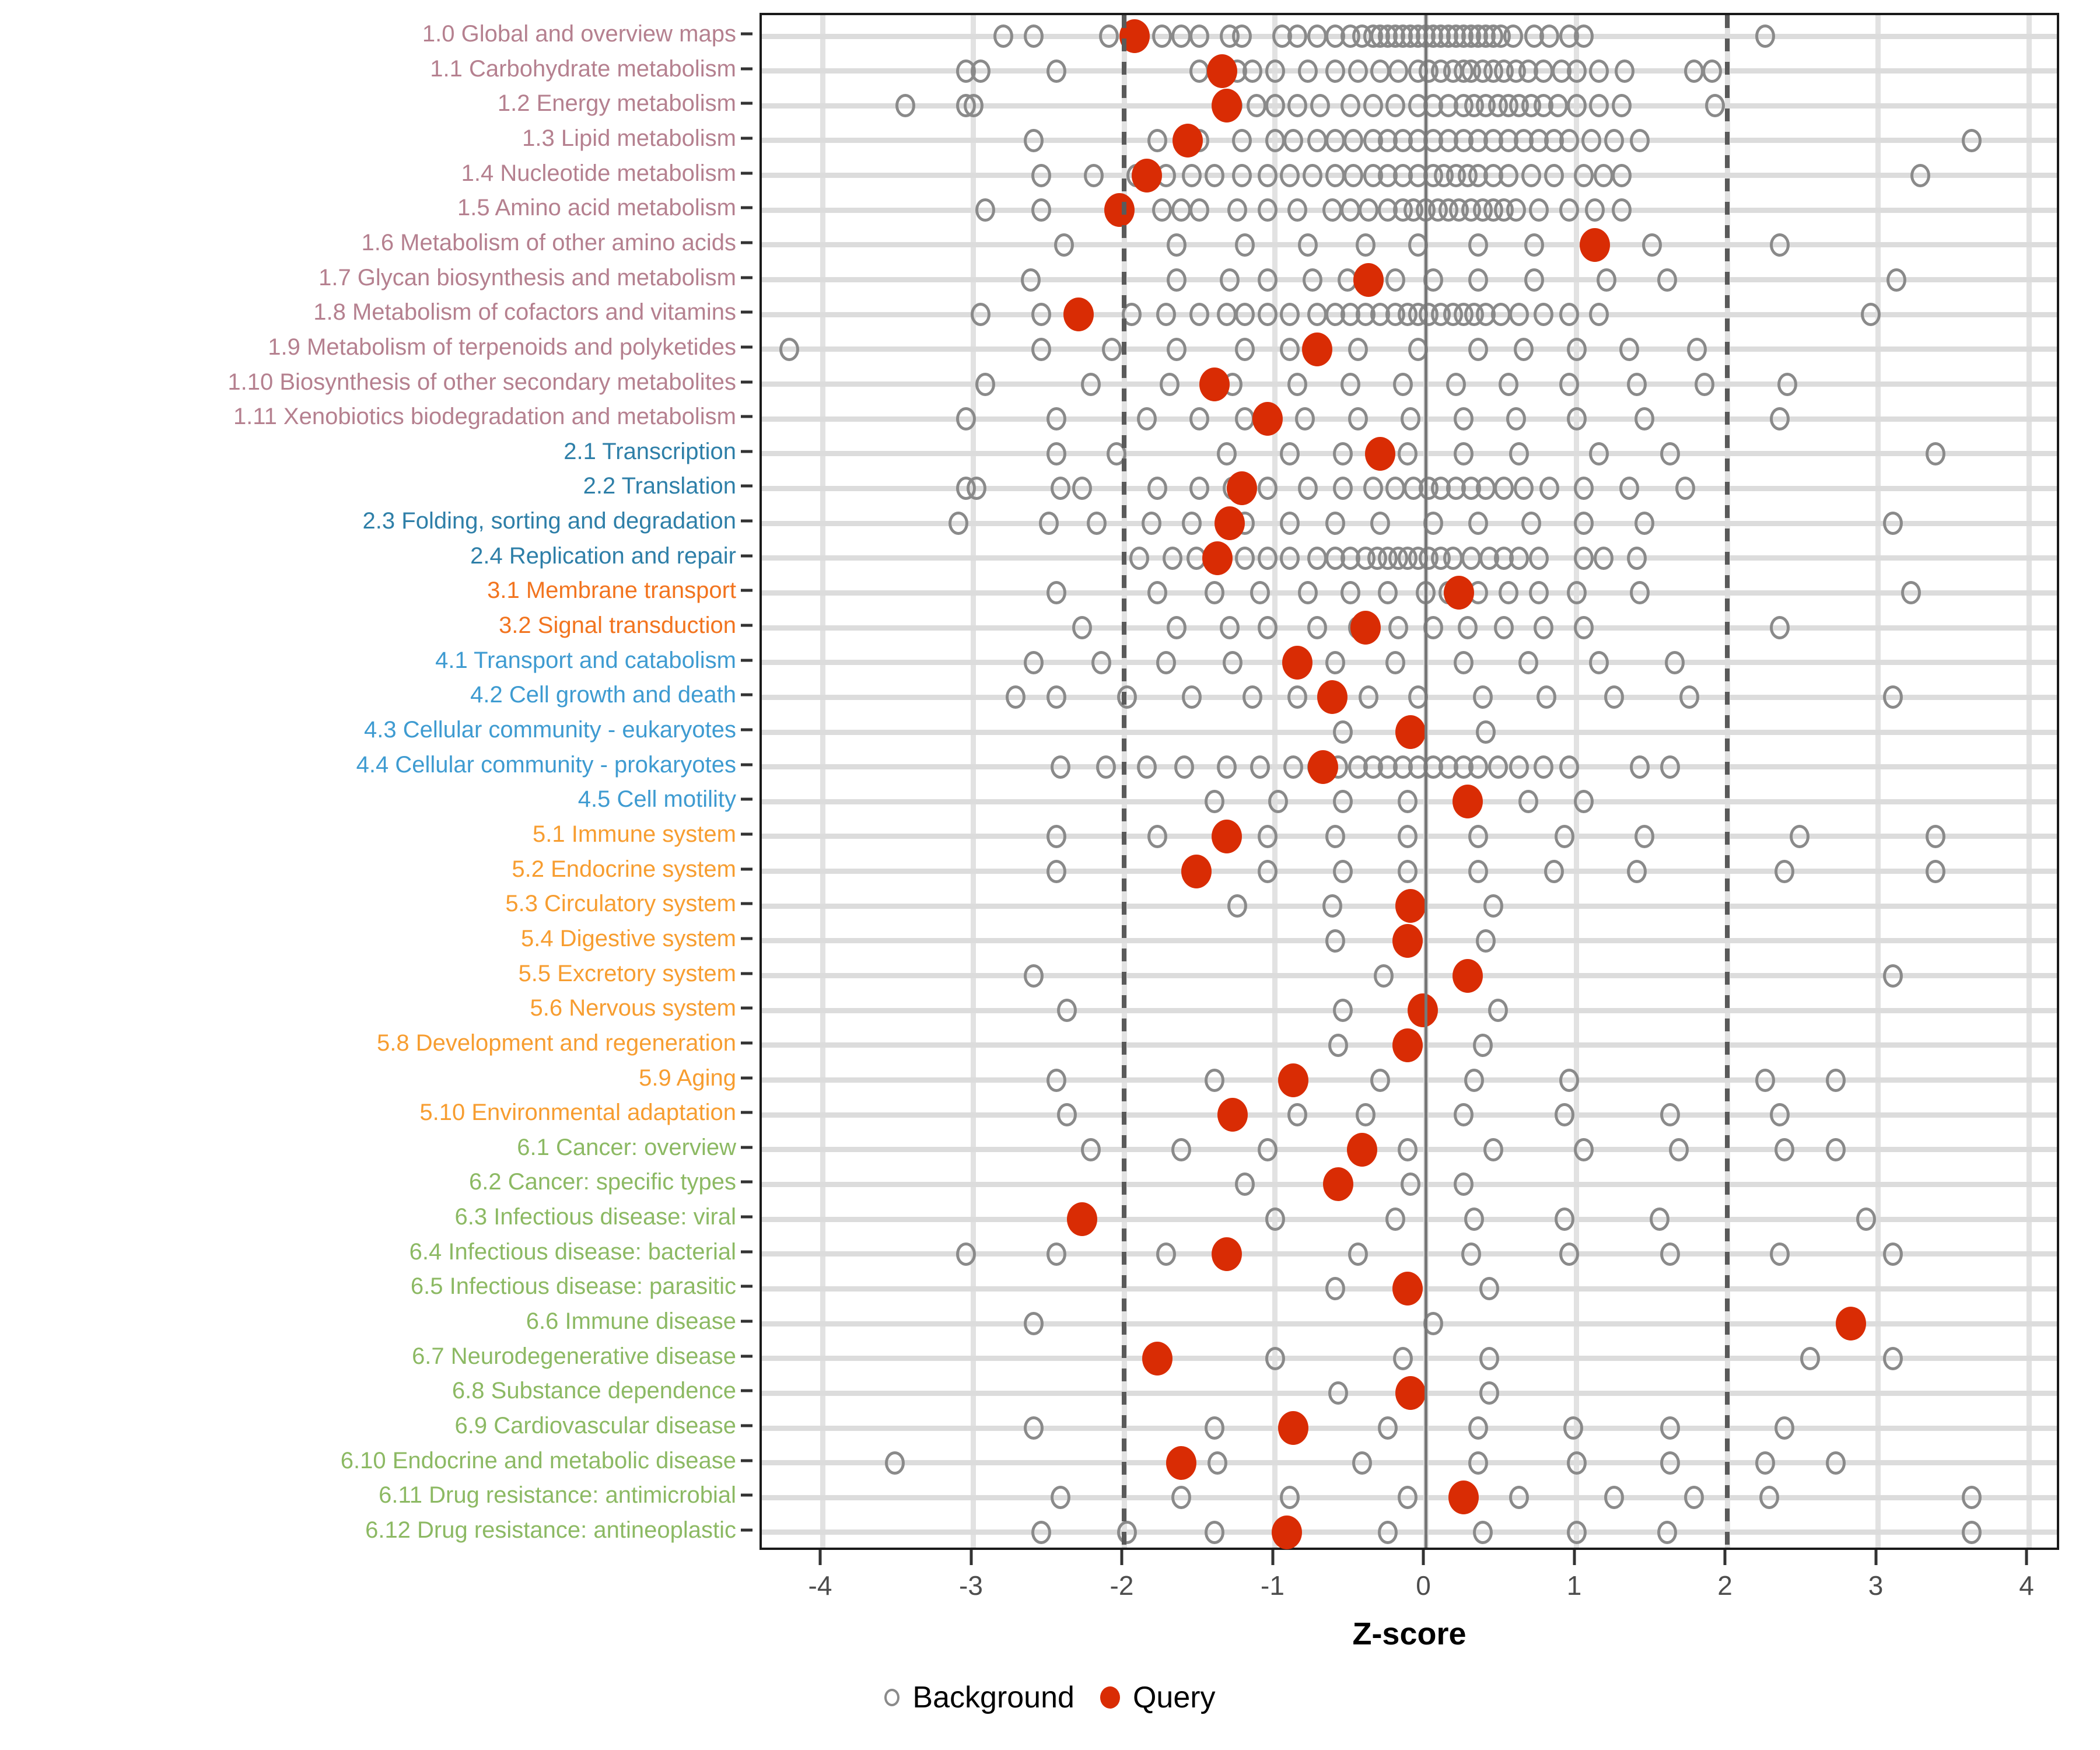 The width and height of the screenshot is (2100, 1750). I want to click on x-axis-tick-label: 1, so click(1574, 1585).